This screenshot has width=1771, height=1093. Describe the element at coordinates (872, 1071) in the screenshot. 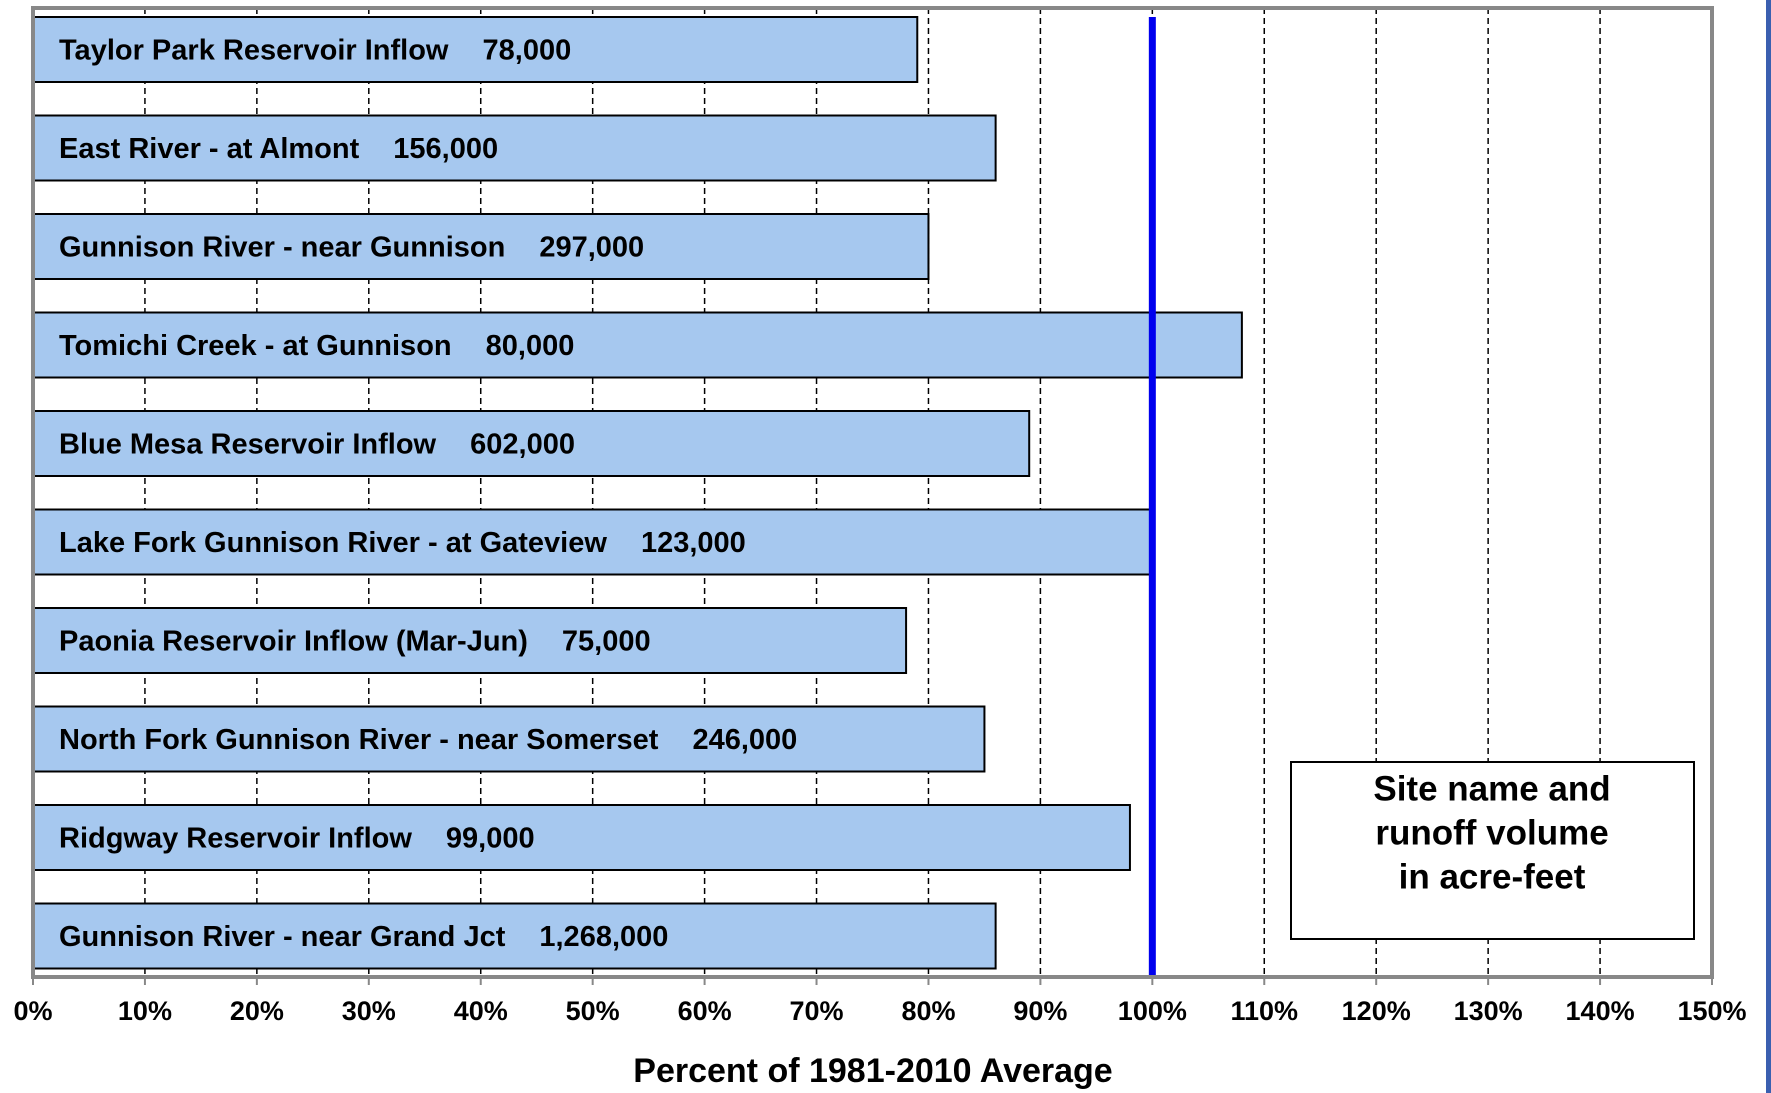

I see `x-axis-title: Percent of 1981-2010 Average` at that location.